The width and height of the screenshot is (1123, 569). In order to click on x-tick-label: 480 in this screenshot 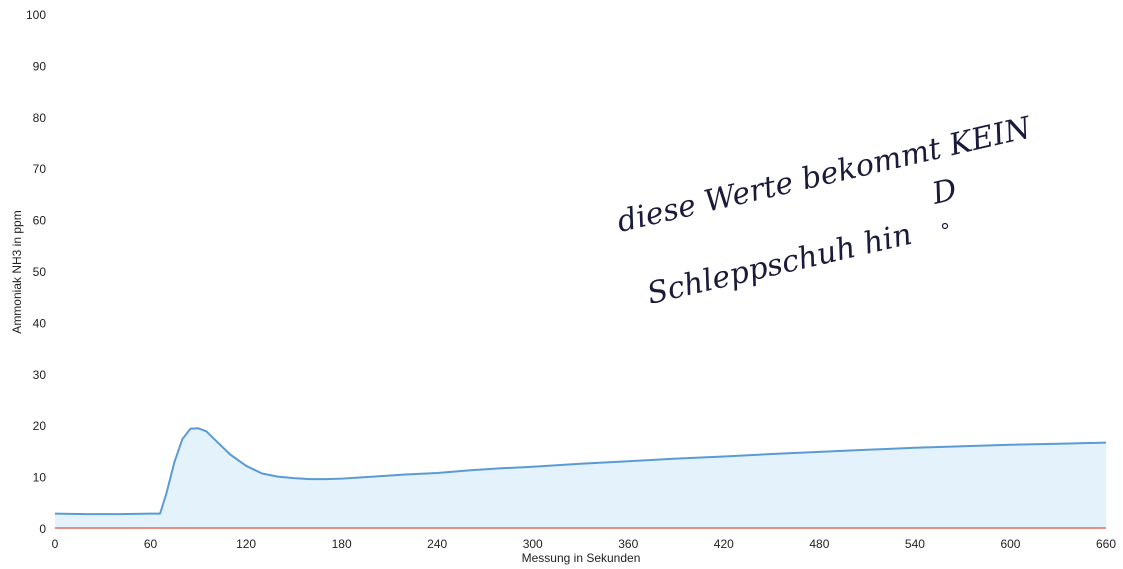, I will do `click(819, 544)`.